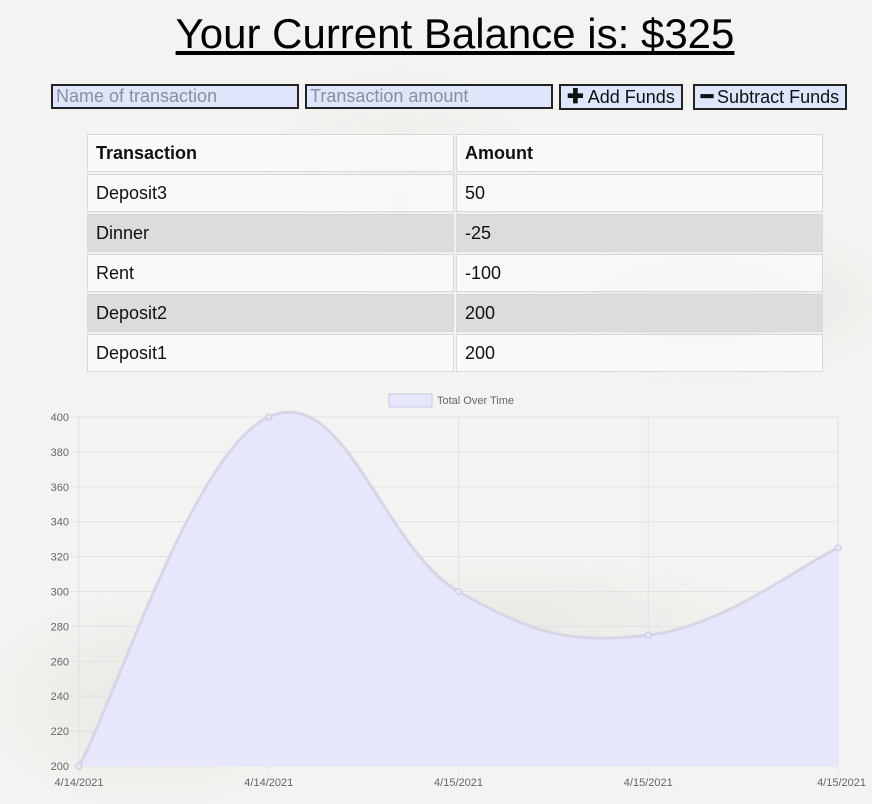 This screenshot has width=872, height=804. I want to click on transaction-amount-input, so click(429, 96).